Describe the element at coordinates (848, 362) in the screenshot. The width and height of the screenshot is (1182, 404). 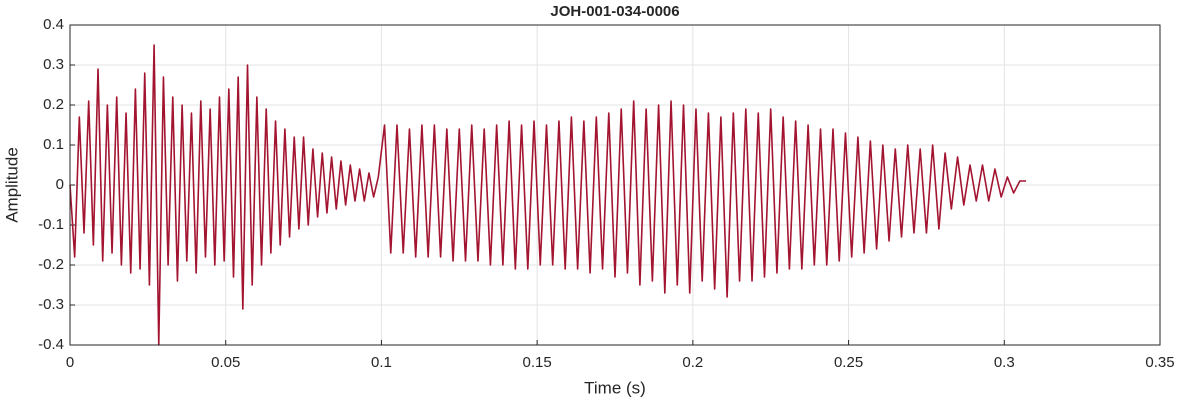
I see `x-tick-label: 0.25` at that location.